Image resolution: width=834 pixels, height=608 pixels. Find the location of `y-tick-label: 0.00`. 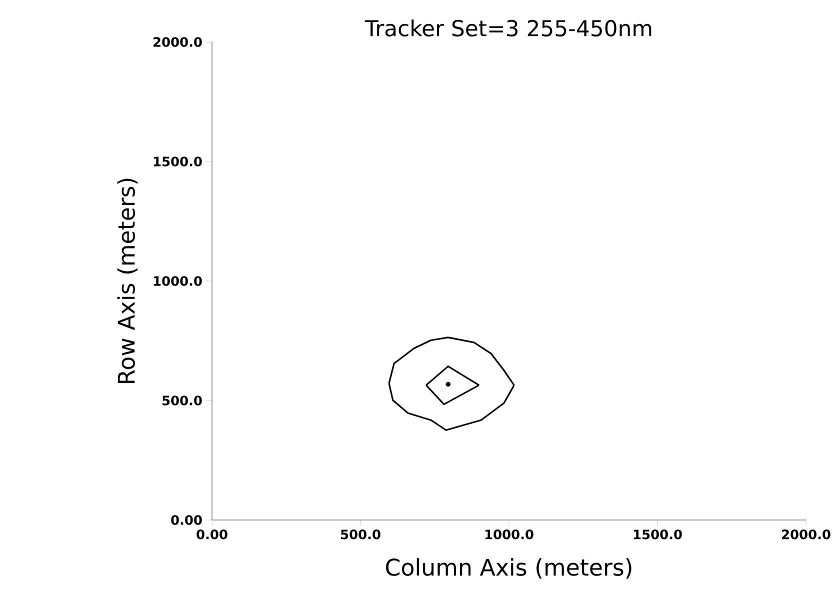

y-tick-label: 0.00 is located at coordinates (186, 520).